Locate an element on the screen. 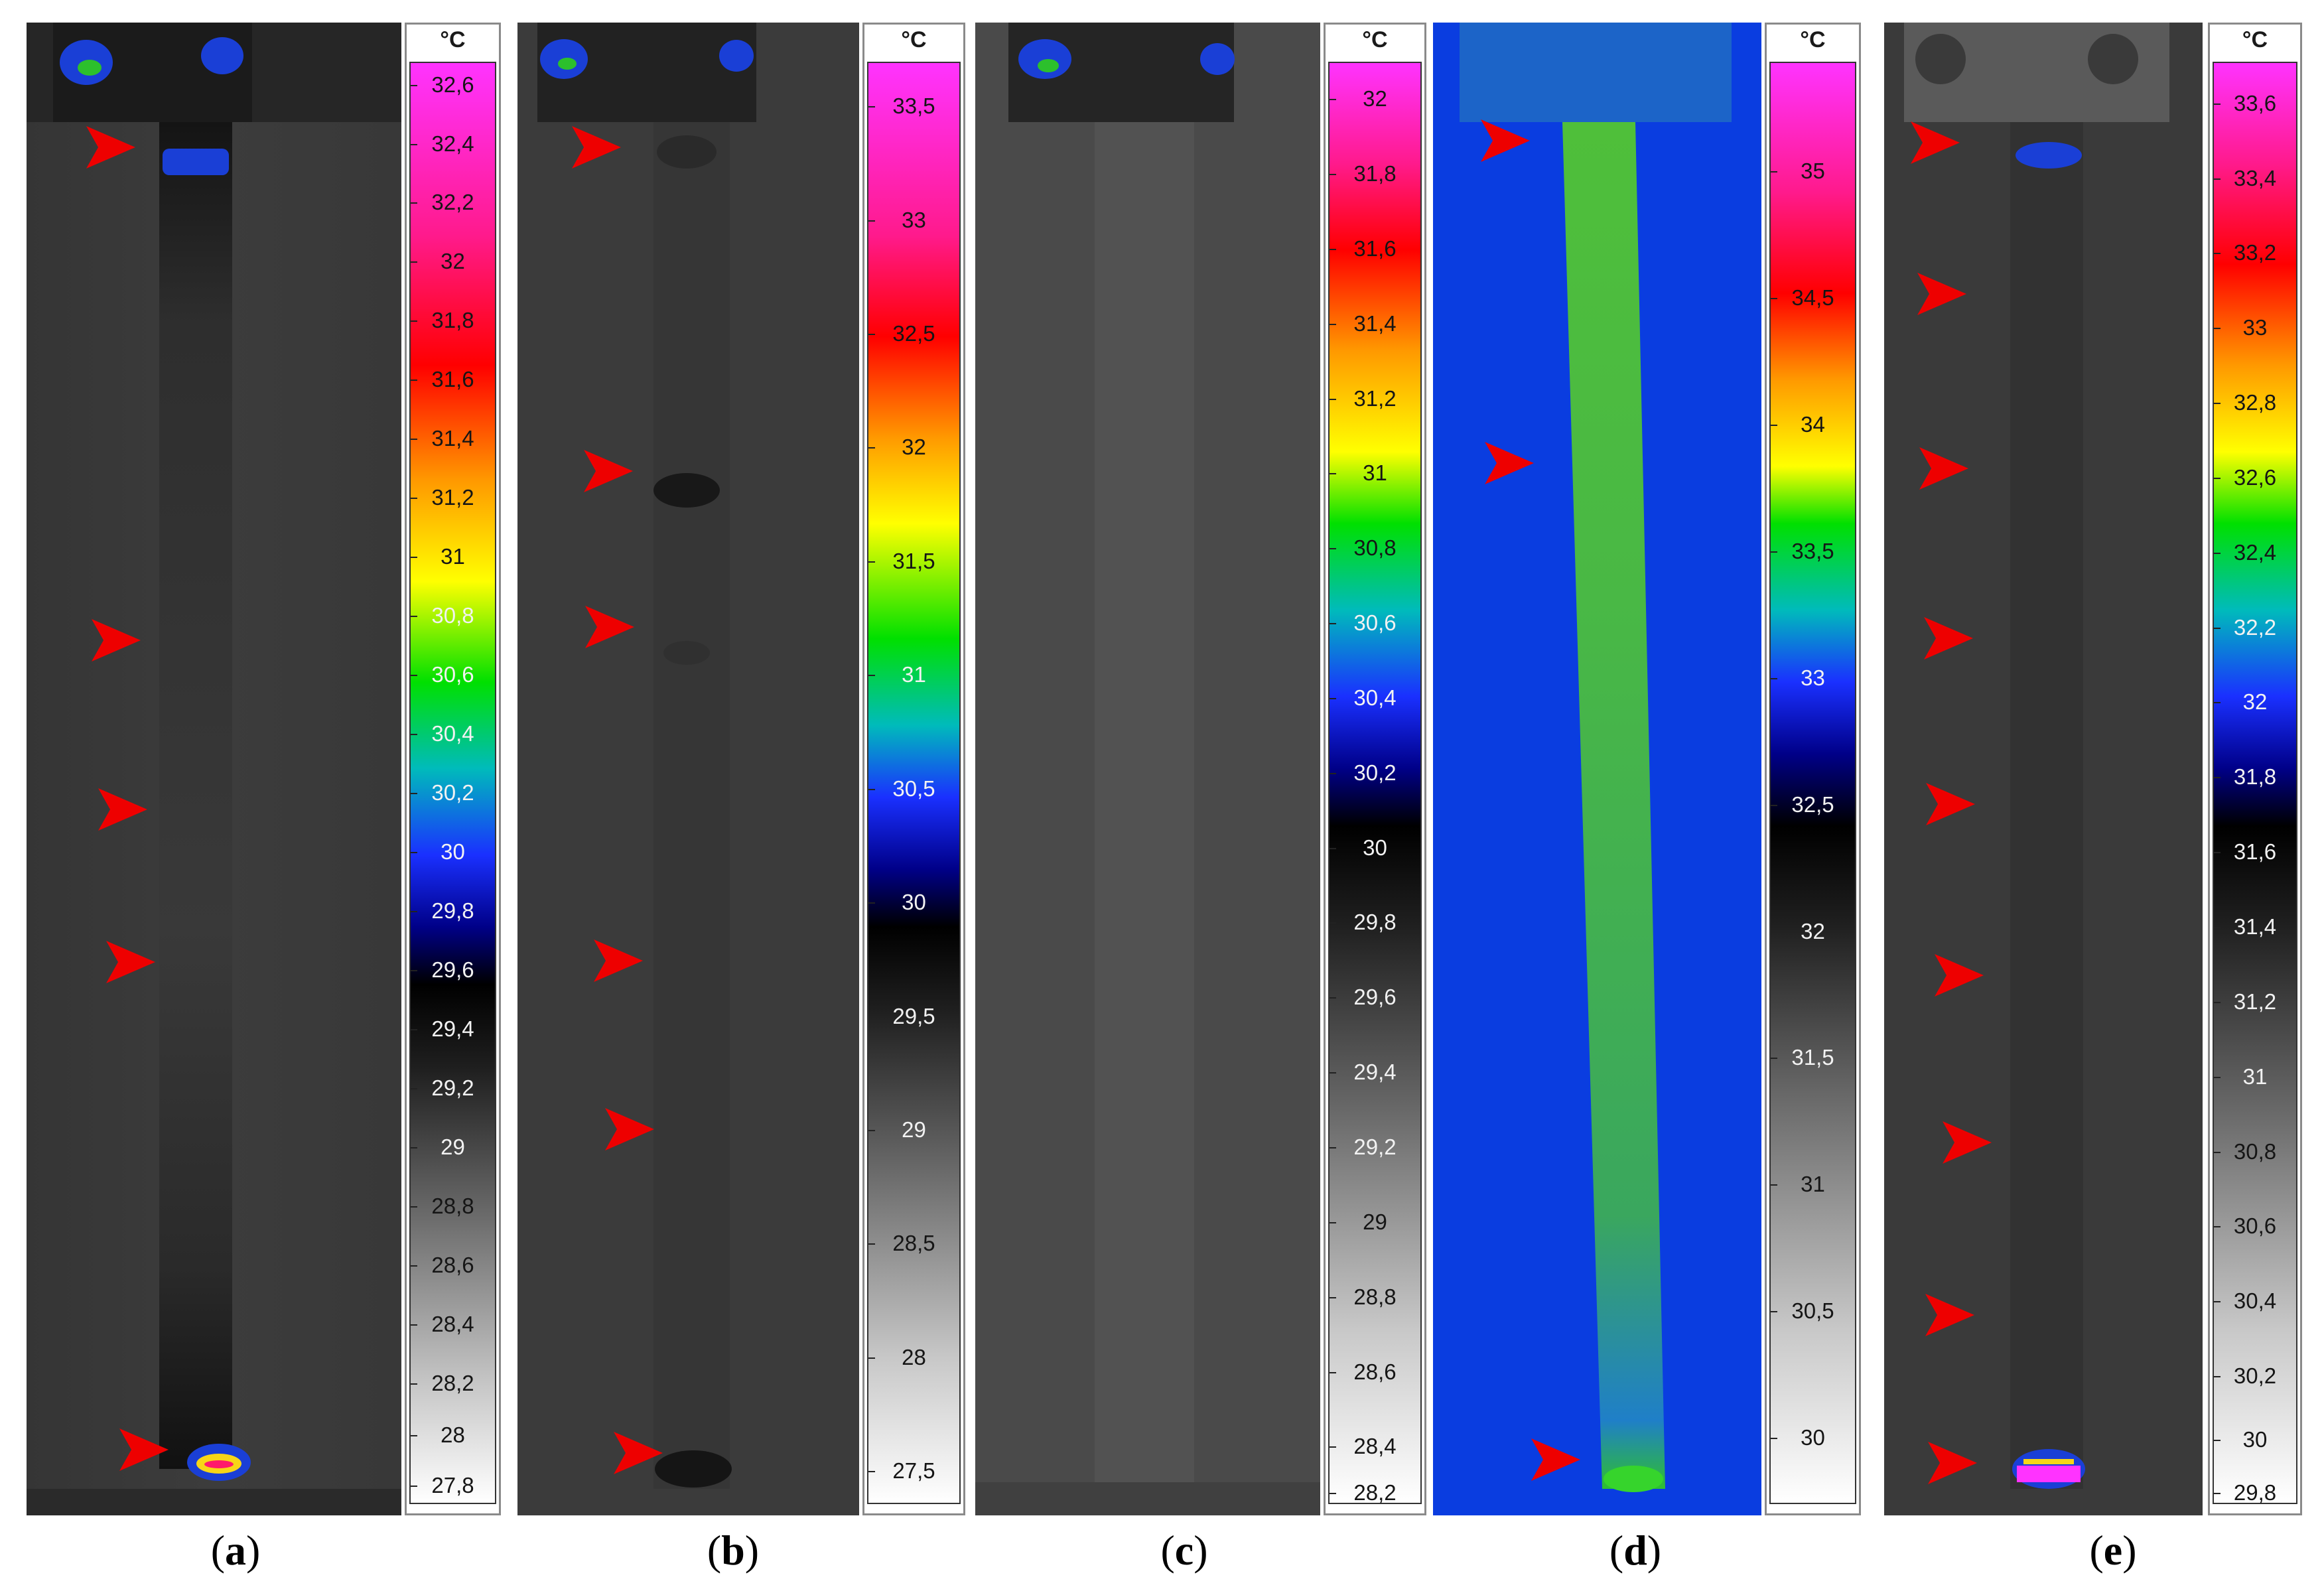 Image resolution: width=2324 pixels, height=1595 pixels. scale-tick-label: 32,6 is located at coordinates (2255, 477).